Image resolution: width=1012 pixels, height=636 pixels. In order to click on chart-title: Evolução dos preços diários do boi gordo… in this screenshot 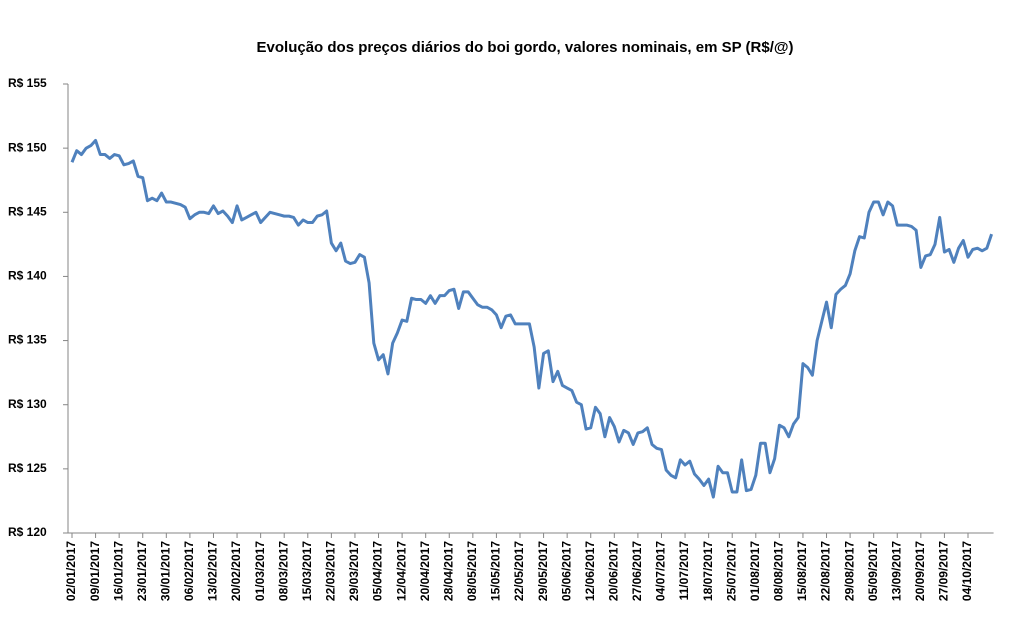, I will do `click(525, 47)`.